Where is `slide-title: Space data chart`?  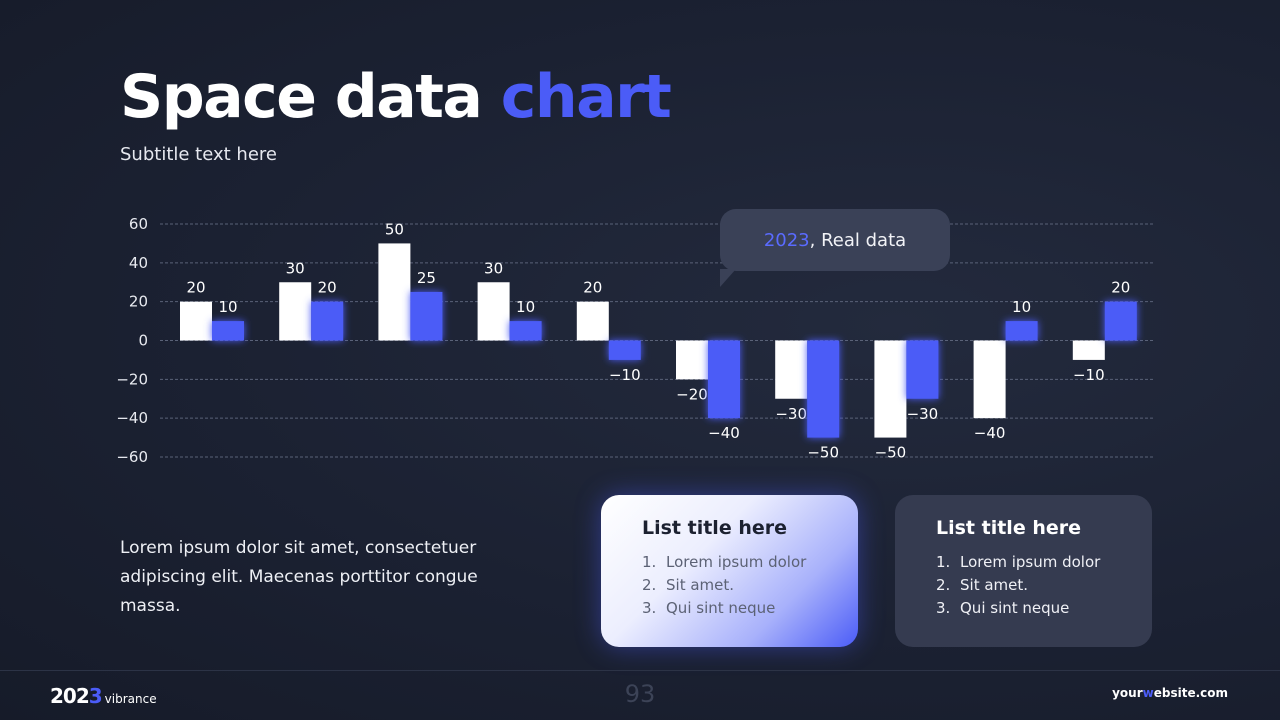 slide-title: Space data chart is located at coordinates (396, 97).